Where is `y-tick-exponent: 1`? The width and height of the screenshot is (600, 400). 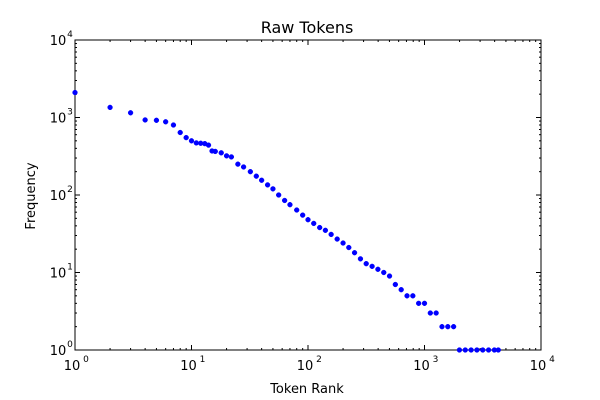
y-tick-exponent: 1 is located at coordinates (70, 268).